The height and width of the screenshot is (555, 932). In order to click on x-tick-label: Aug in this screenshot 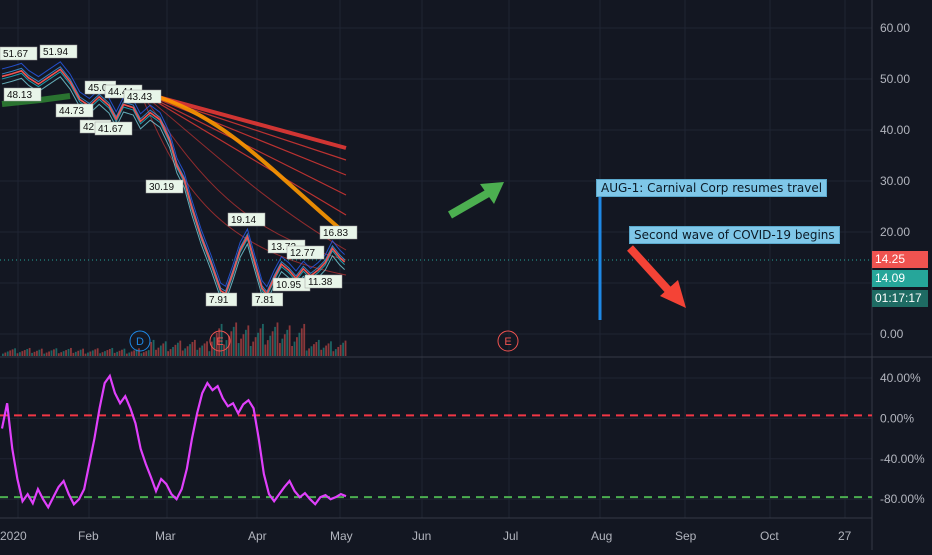, I will do `click(601, 536)`.